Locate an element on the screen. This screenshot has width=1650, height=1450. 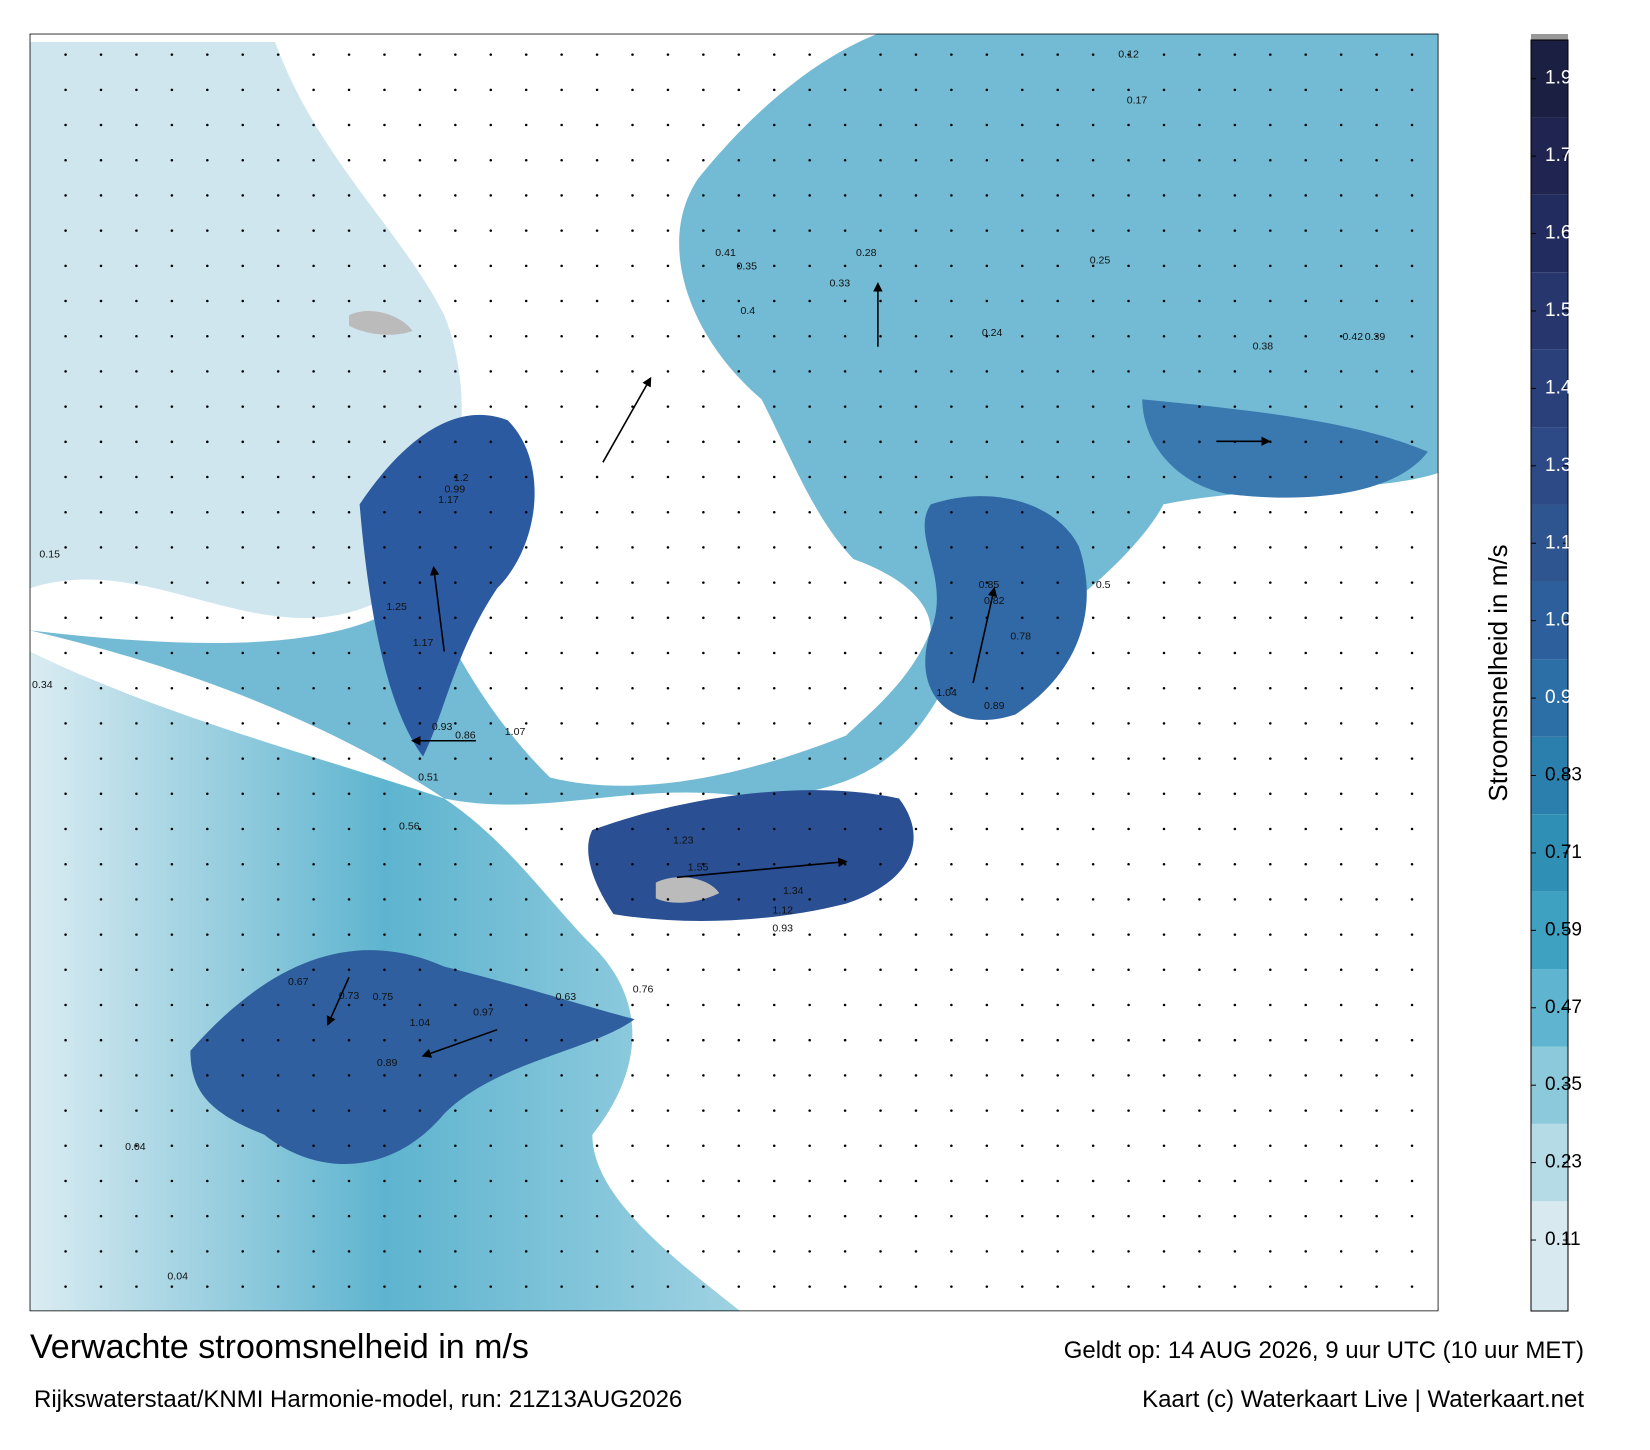
arrow is located at coordinates (437, 608).